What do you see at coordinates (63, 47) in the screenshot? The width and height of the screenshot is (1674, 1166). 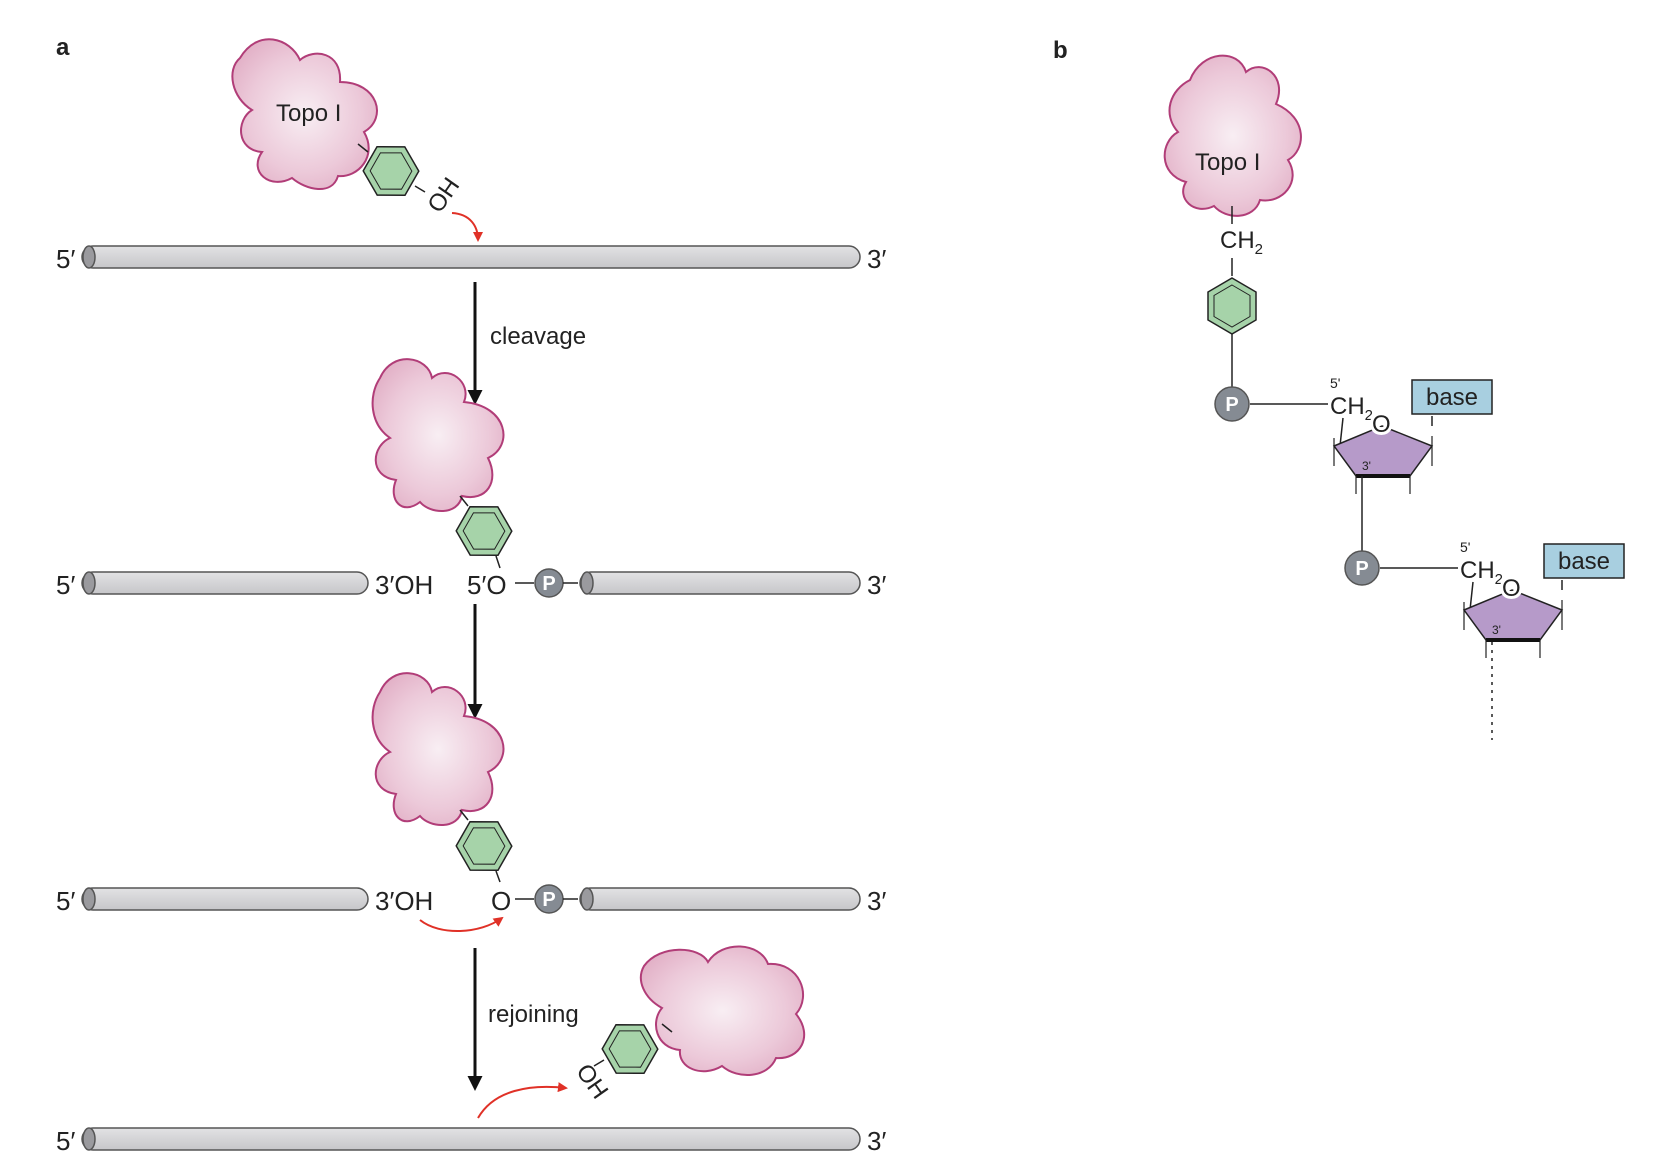 I see `panel-label-a: a` at bounding box center [63, 47].